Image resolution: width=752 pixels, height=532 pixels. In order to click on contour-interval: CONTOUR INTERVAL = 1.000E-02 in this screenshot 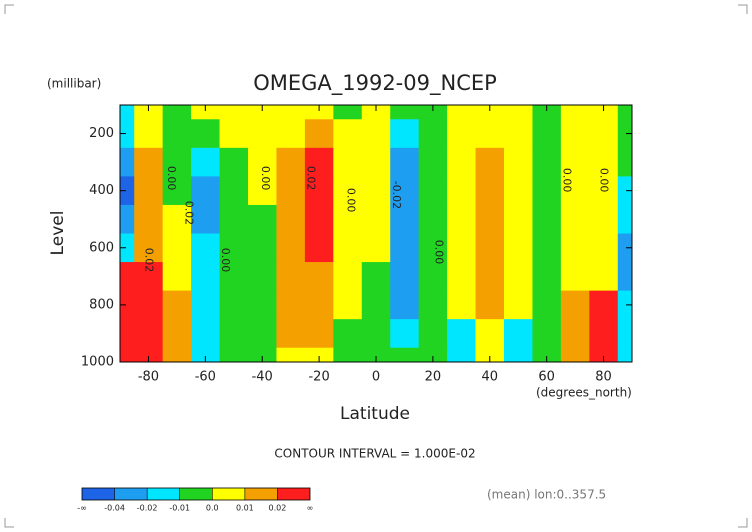, I will do `click(374, 454)`.